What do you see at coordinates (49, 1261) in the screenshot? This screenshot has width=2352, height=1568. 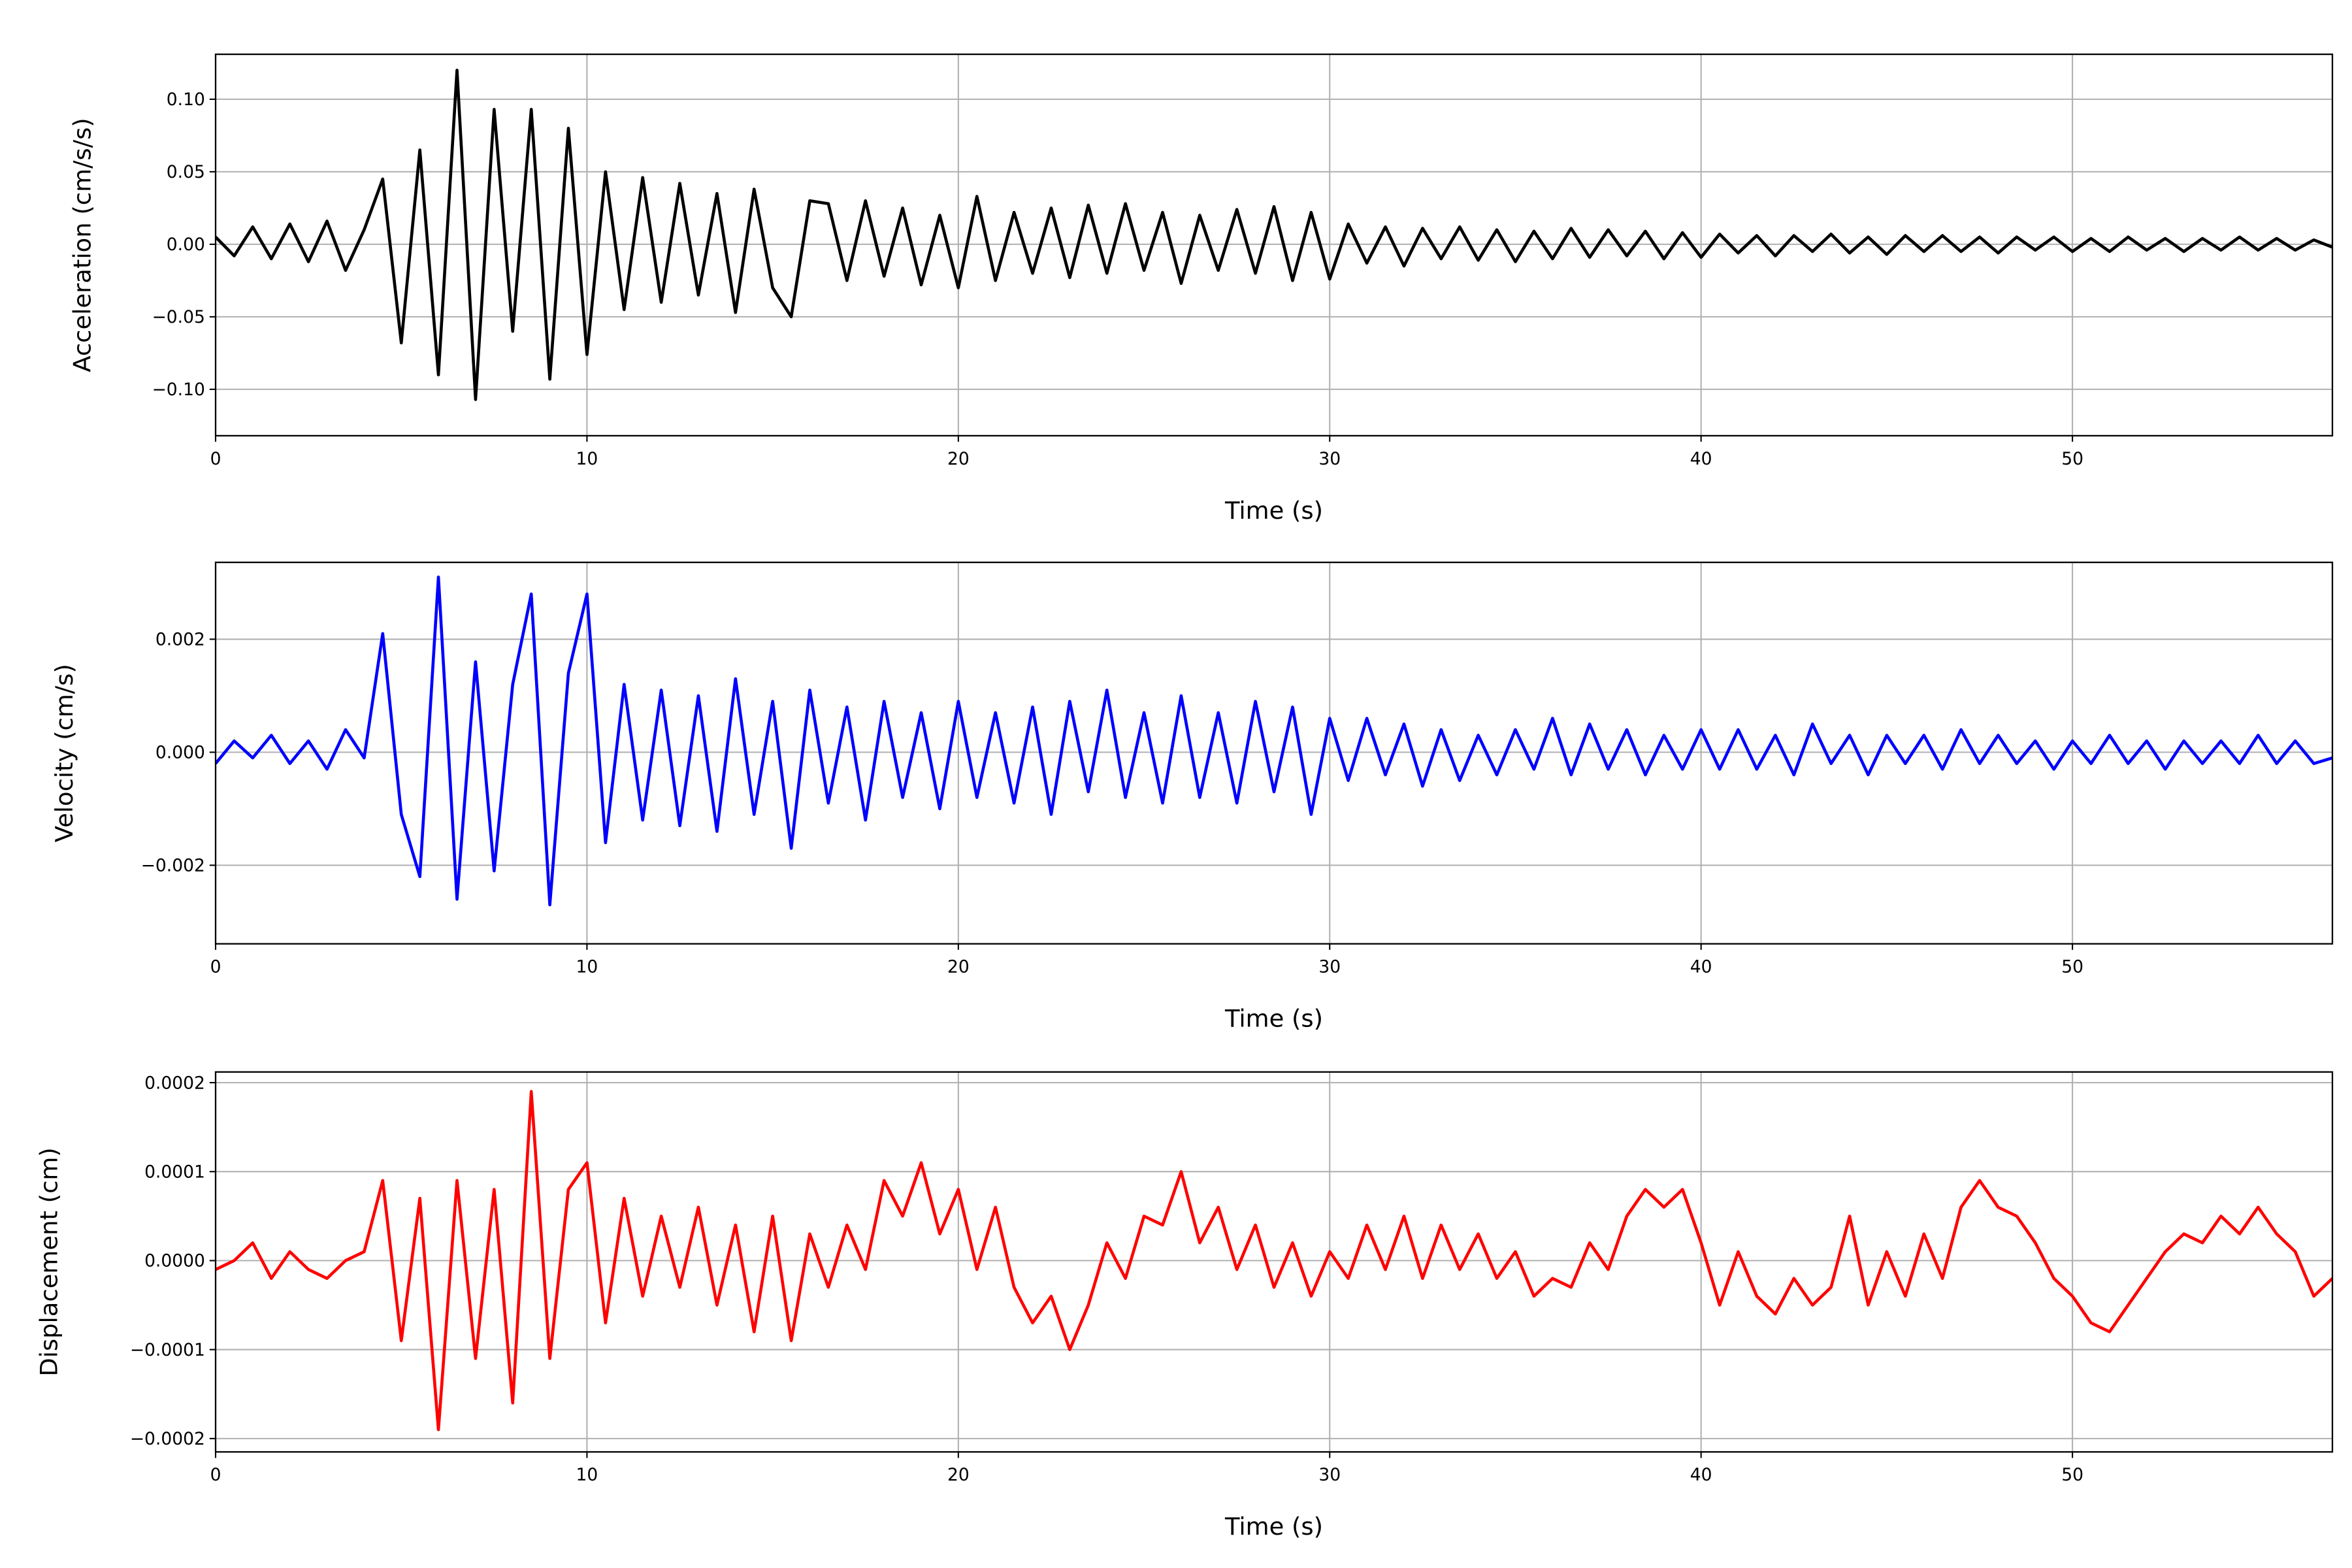 I see `y-axis-label: Displacement (cm)` at bounding box center [49, 1261].